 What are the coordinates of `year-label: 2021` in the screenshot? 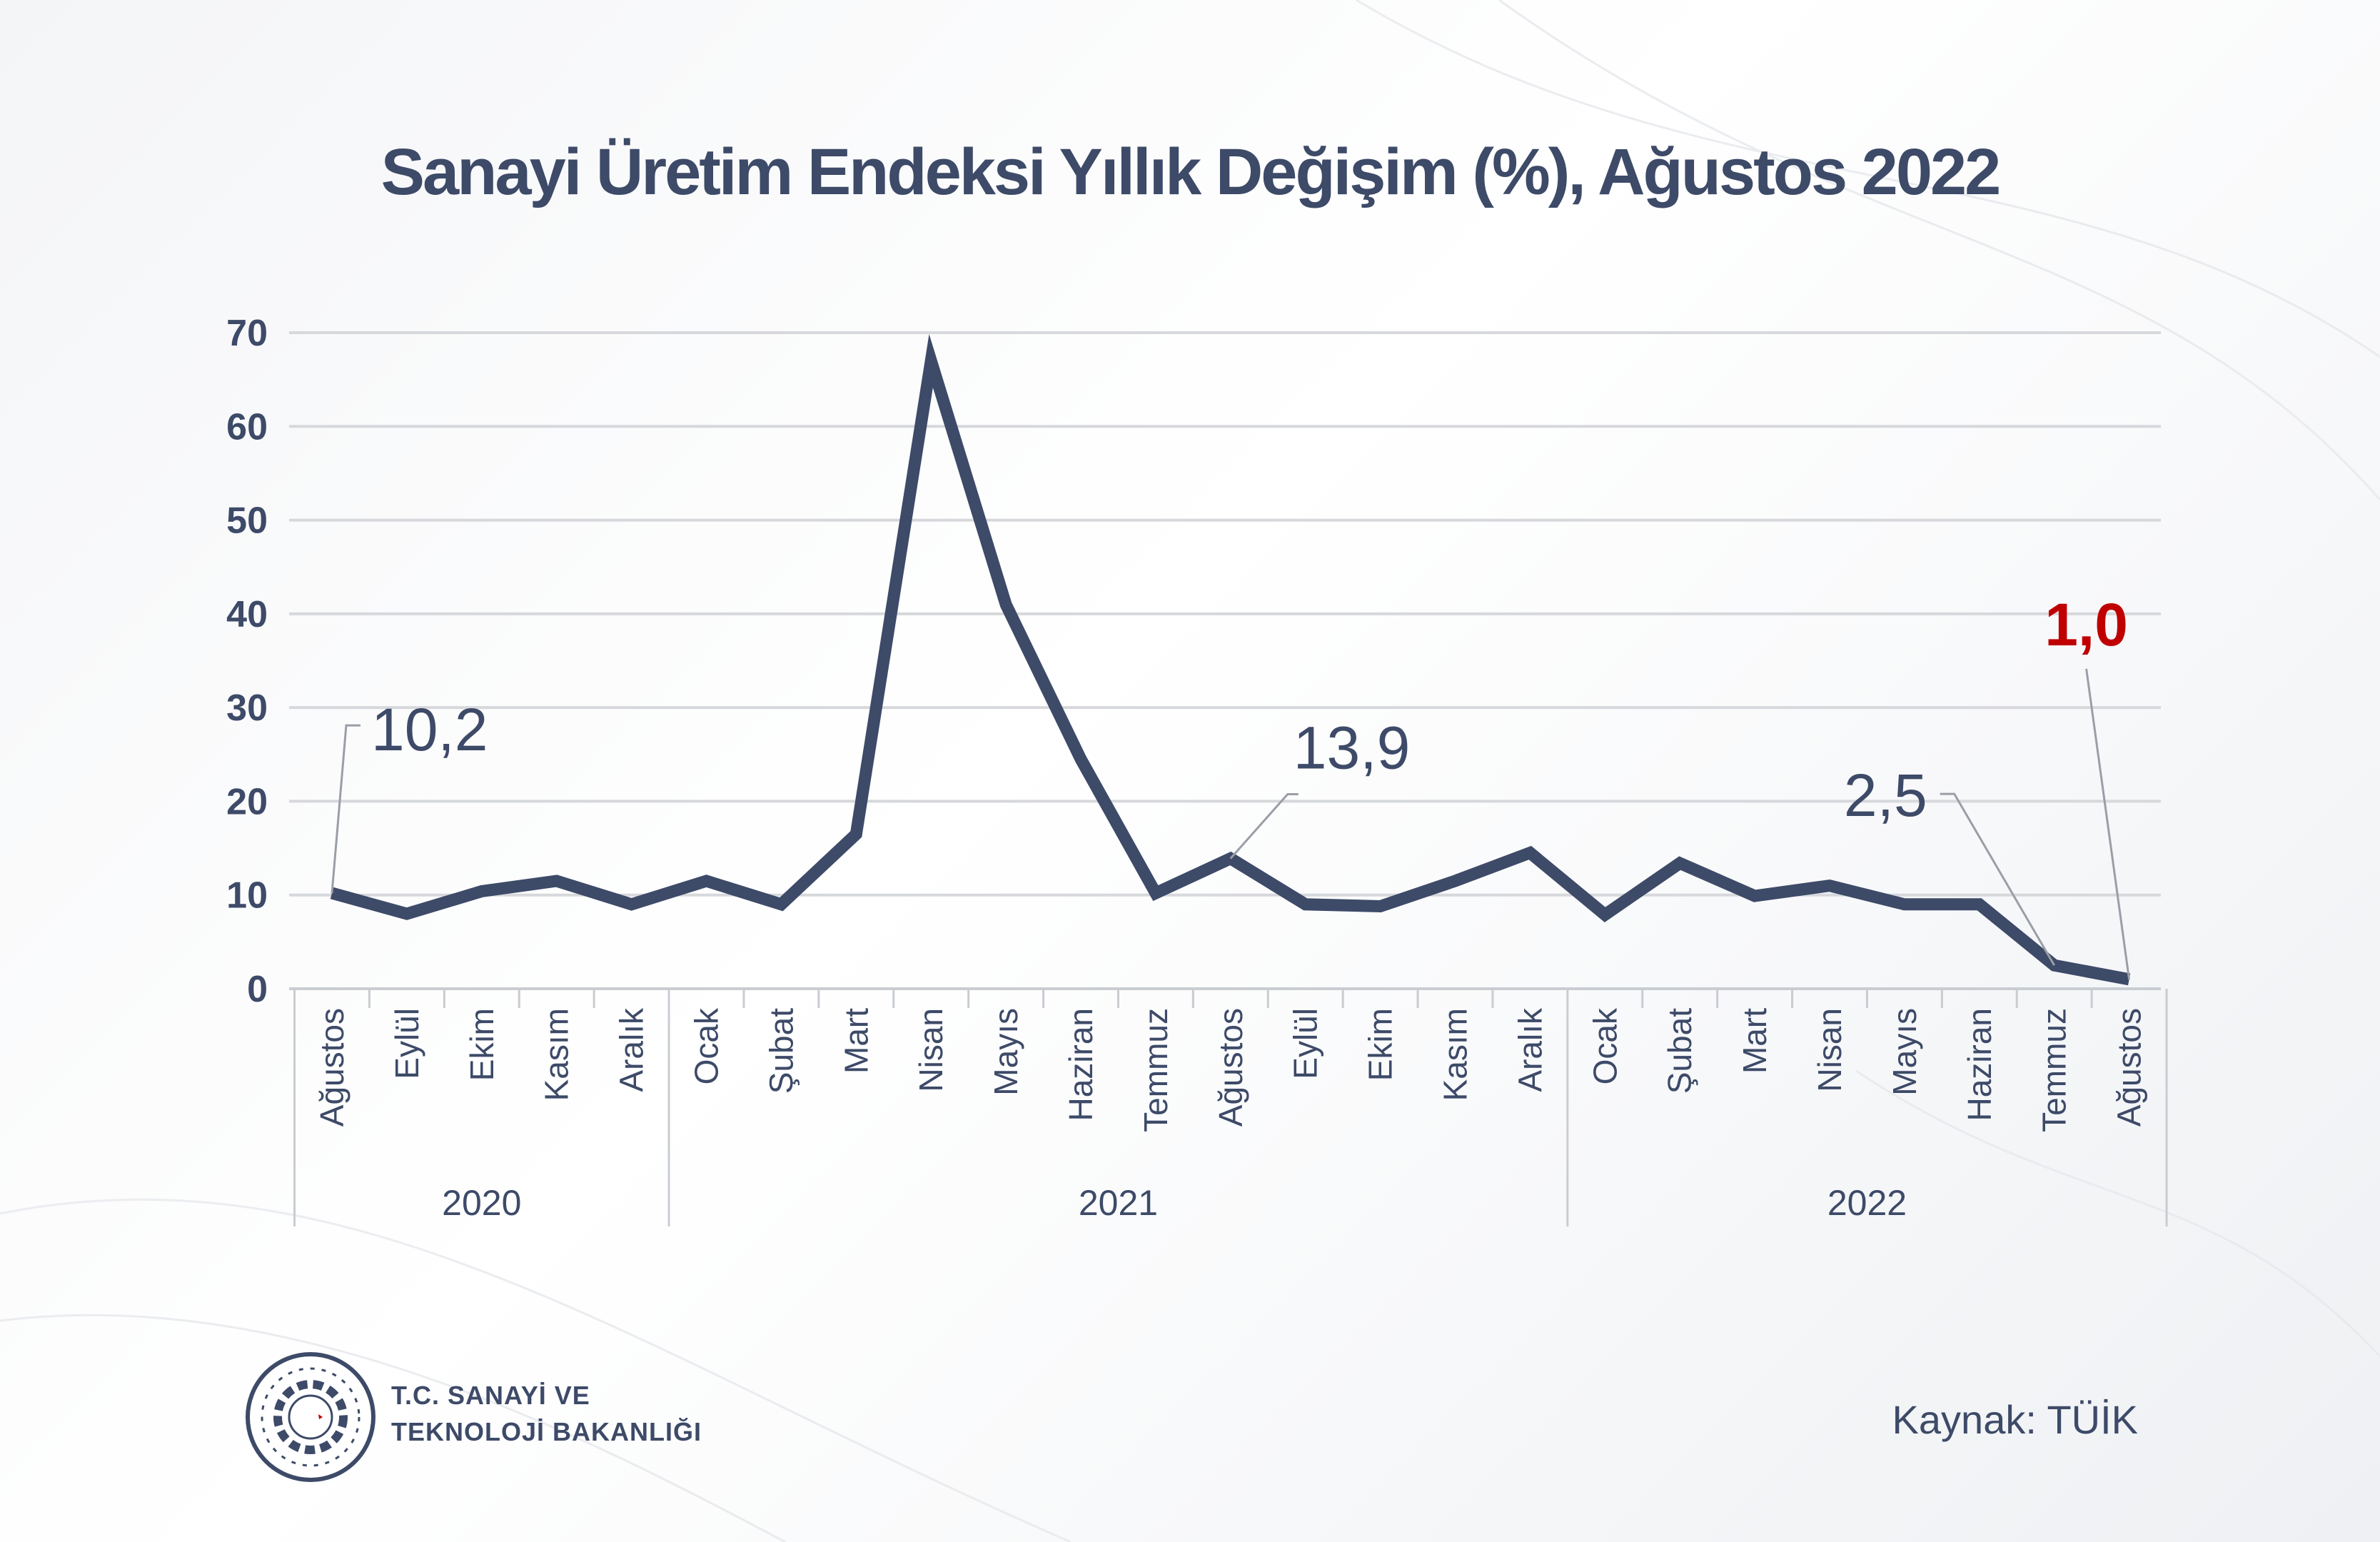 It's located at (1118, 1203).